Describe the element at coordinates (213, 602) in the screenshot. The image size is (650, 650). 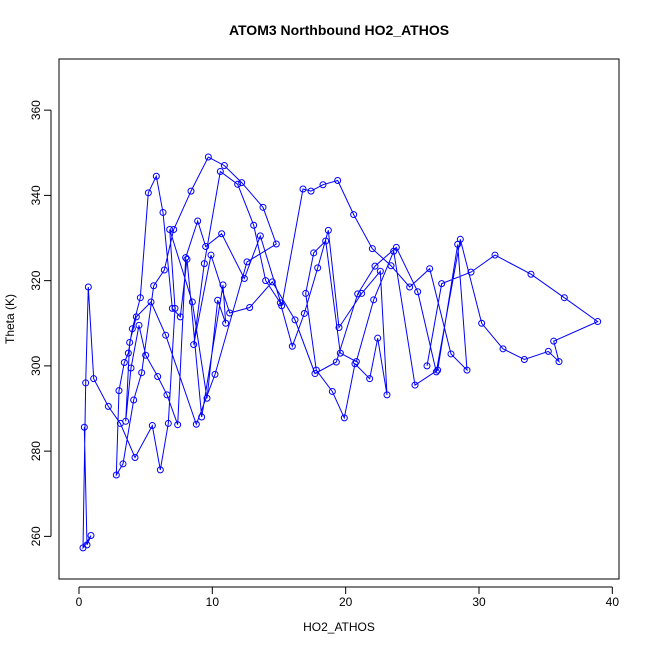
I see `x-tick-label: 10` at that location.